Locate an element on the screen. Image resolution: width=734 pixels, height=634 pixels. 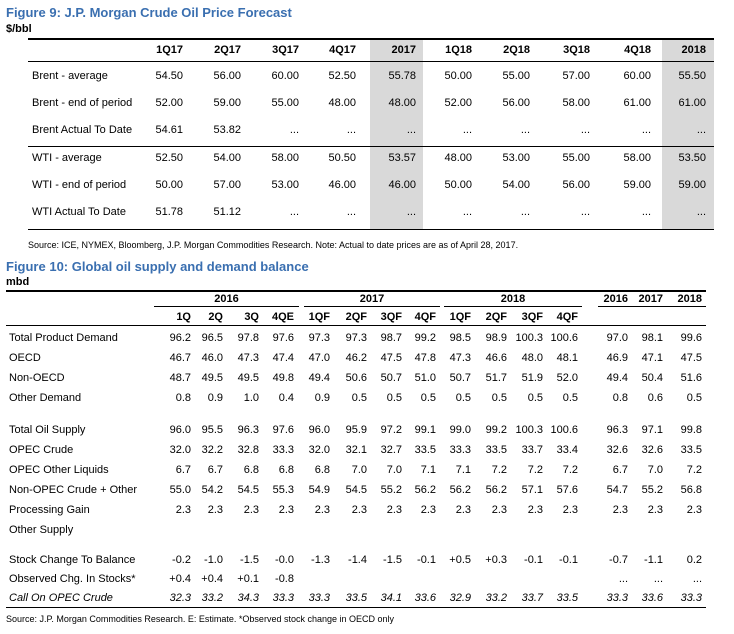
table-cell: 33.2 is located at coordinates (496, 598).